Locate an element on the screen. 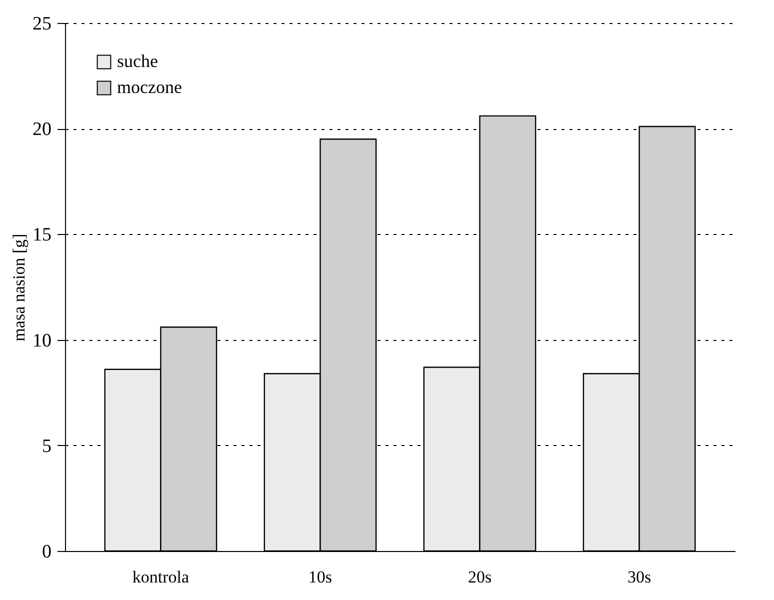 This screenshot has height=600, width=774. y-tick-label: 25 is located at coordinates (42, 24).